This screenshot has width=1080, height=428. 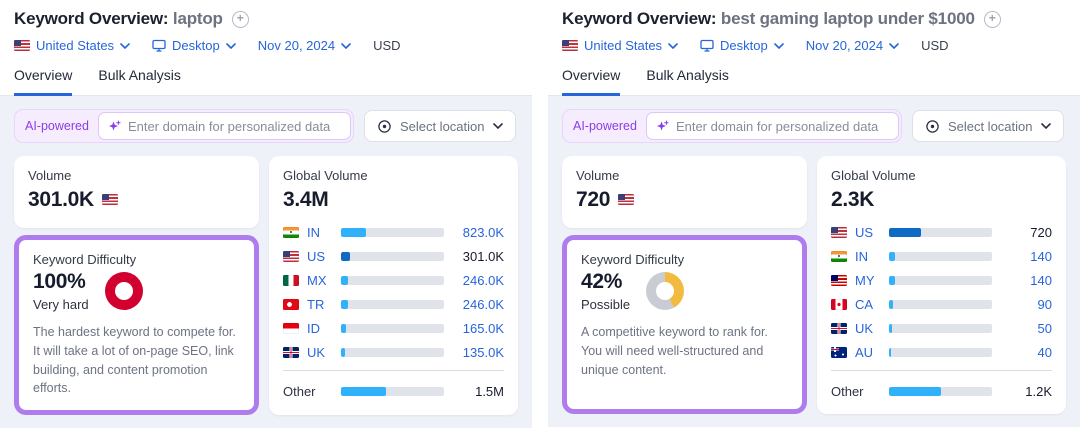 What do you see at coordinates (393, 387) in the screenshot?
I see `other-volume-row: Other 1.5M` at bounding box center [393, 387].